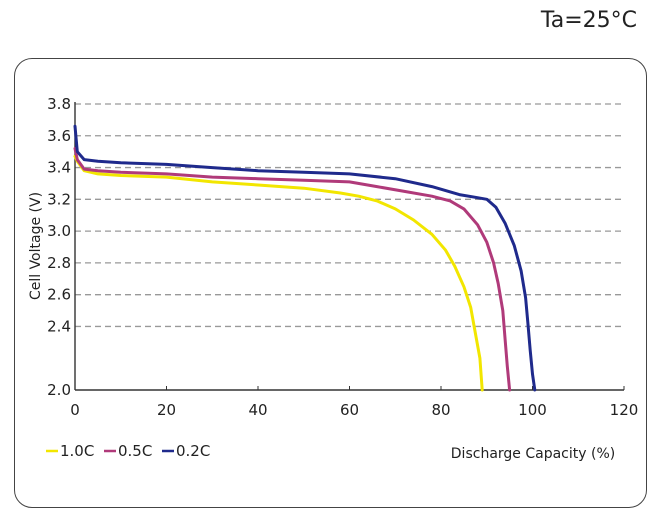 The width and height of the screenshot is (663, 508). What do you see at coordinates (59, 390) in the screenshot?
I see `y-tick-label: 2.0` at bounding box center [59, 390].